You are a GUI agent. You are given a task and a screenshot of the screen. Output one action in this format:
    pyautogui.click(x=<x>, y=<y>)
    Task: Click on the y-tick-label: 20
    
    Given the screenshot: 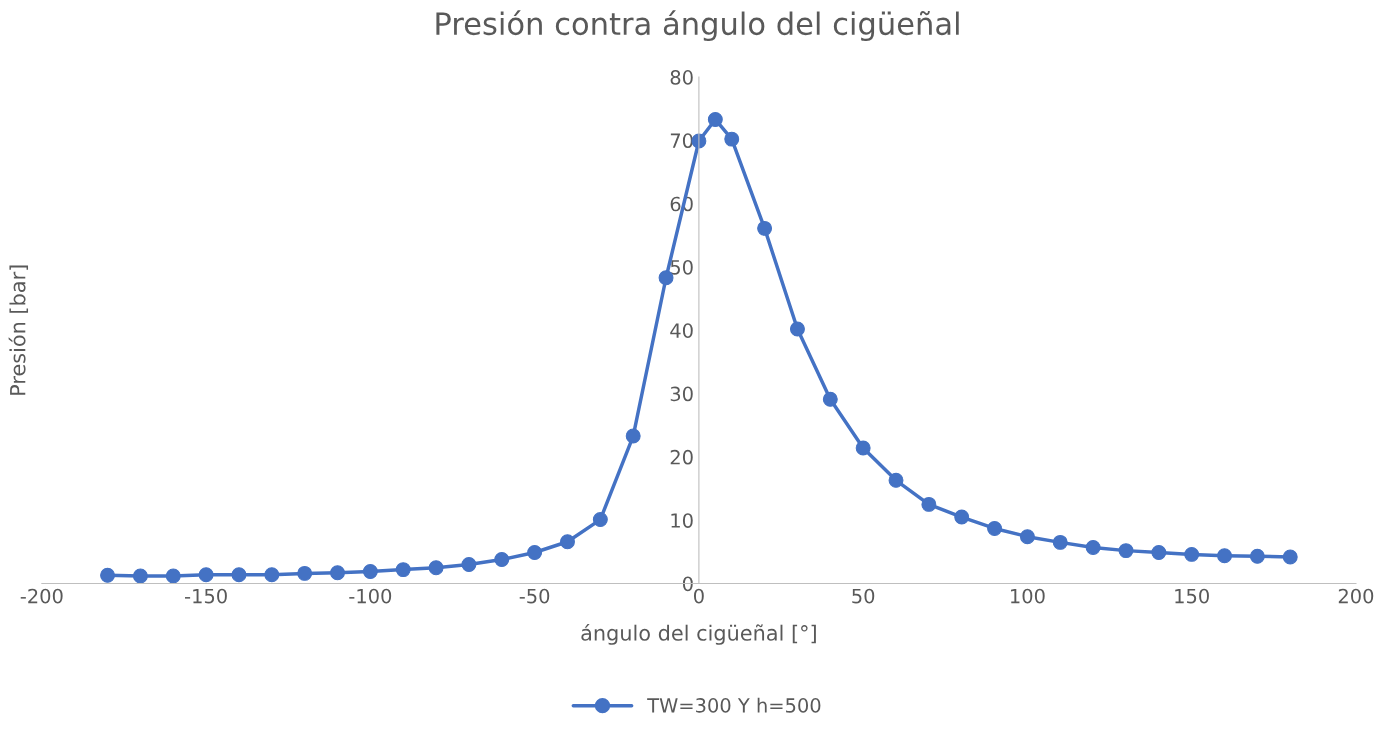 What is the action you would take?
    pyautogui.click(x=681, y=457)
    